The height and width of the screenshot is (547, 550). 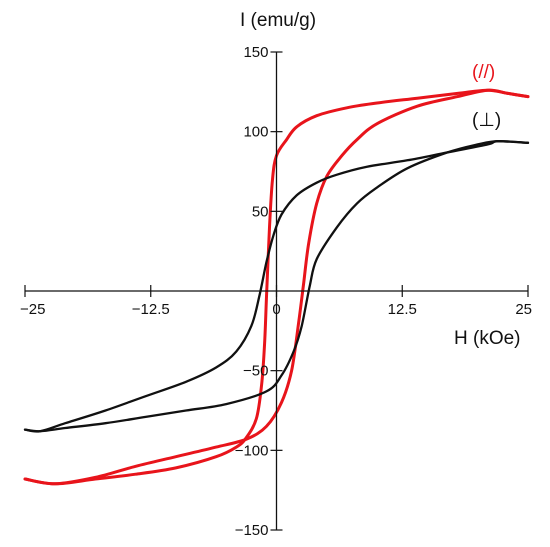 I want to click on y-tick-label: 100, so click(x=255, y=132).